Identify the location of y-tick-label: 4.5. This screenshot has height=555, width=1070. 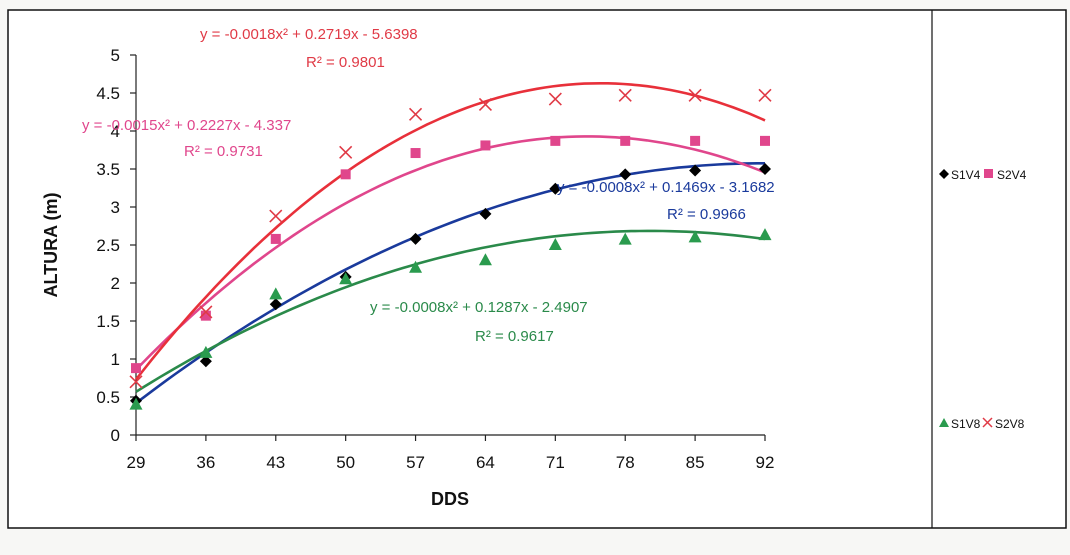
(108, 93).